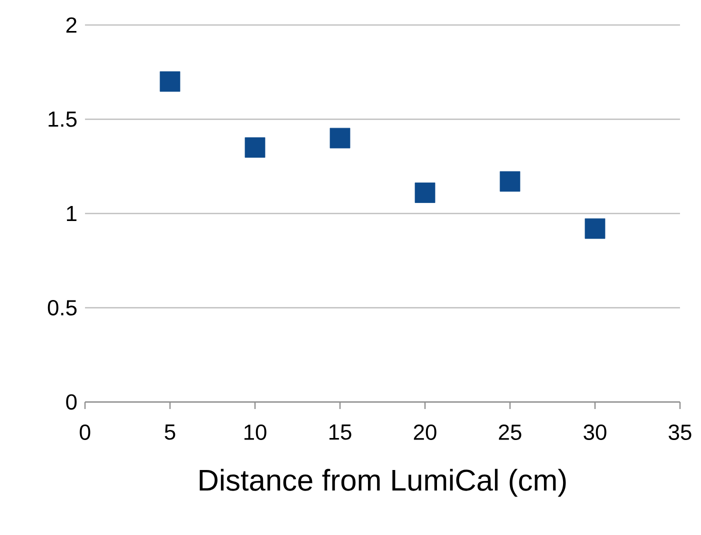 The image size is (701, 535). I want to click on x-tick-label: 30, so click(595, 432).